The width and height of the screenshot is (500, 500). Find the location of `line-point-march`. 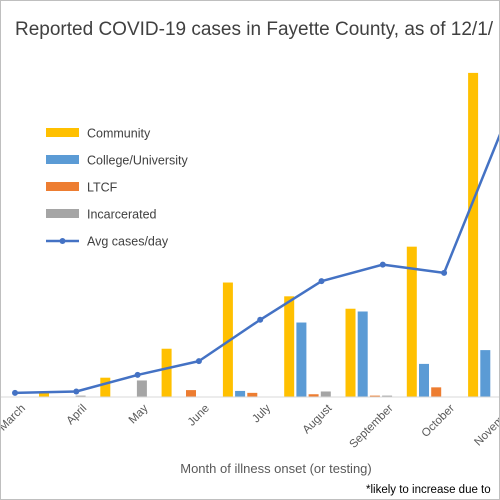

line-point-march is located at coordinates (15, 392).